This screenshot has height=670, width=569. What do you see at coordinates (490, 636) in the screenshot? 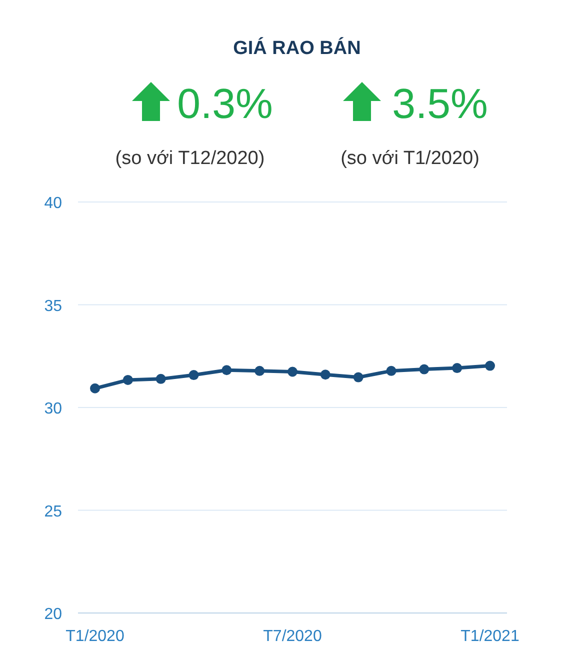
I see `x-tick-label: T1/2021` at bounding box center [490, 636].